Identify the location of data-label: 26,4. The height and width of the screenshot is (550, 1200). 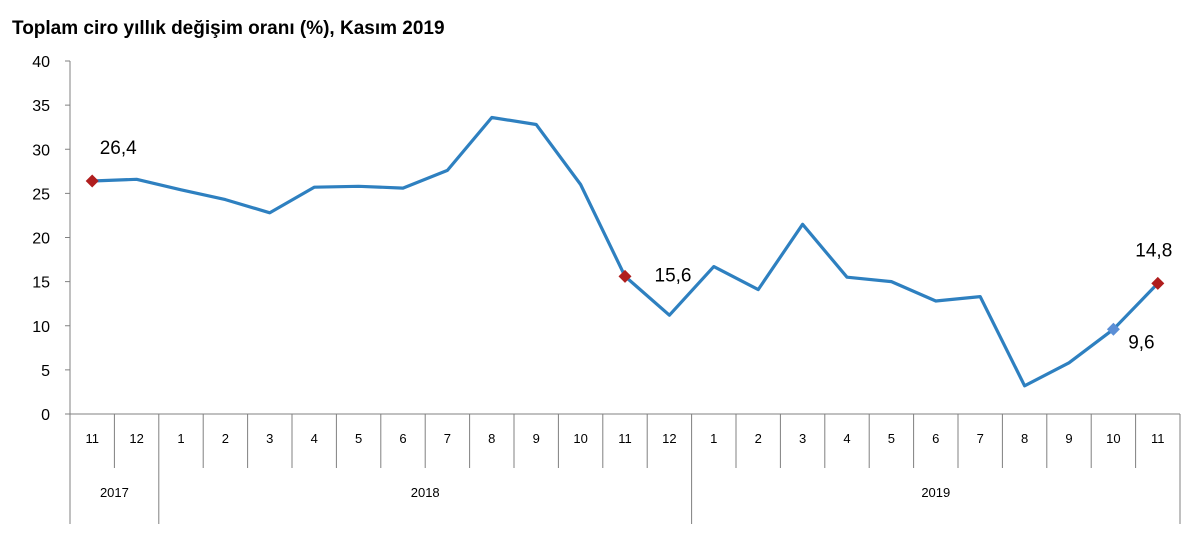
(118, 148).